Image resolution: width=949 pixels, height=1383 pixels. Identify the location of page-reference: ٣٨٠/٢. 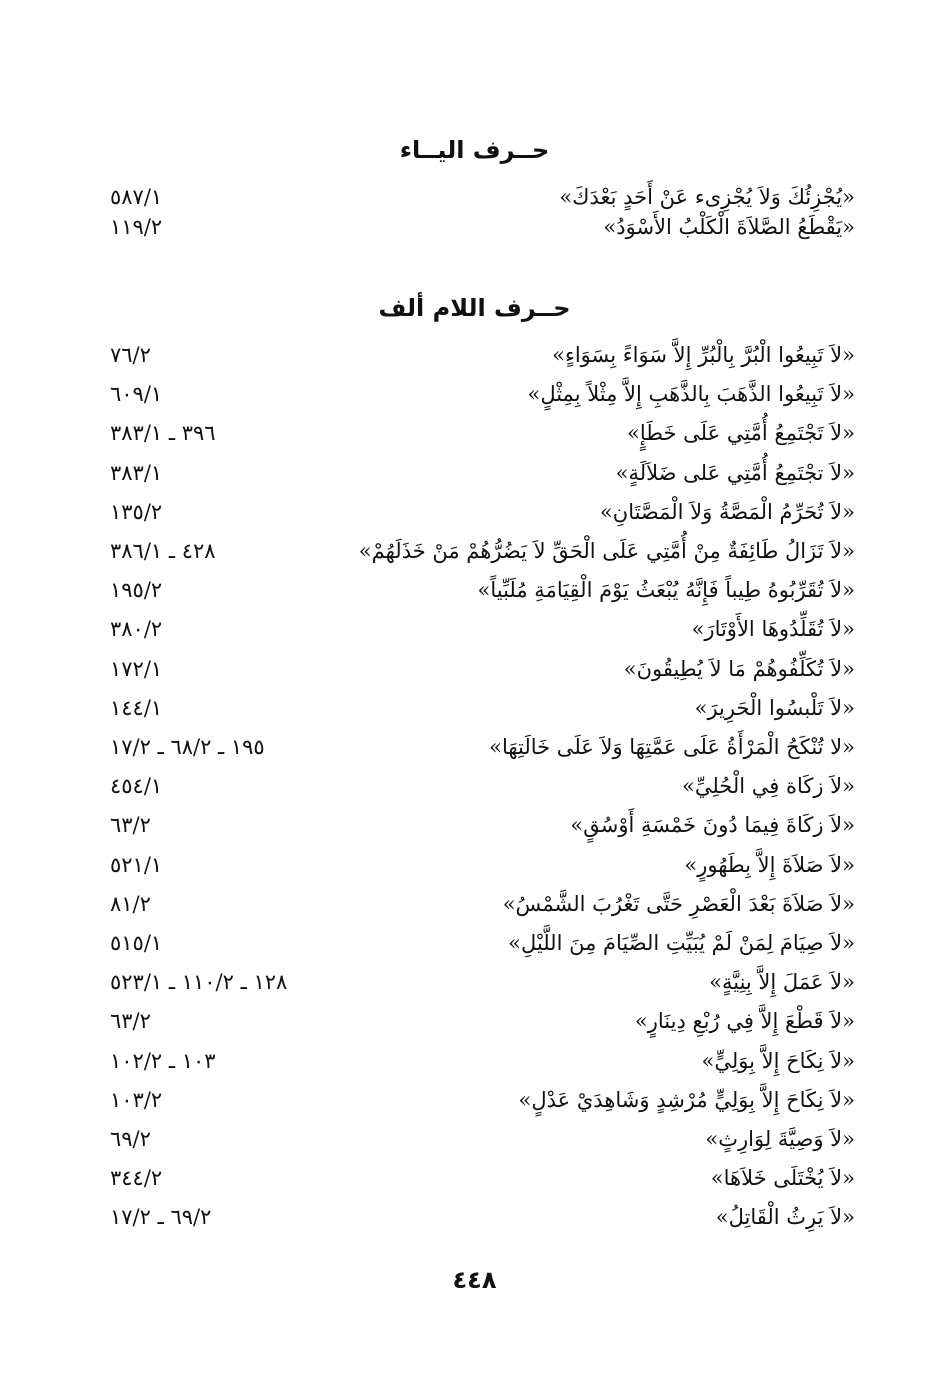
(136, 629).